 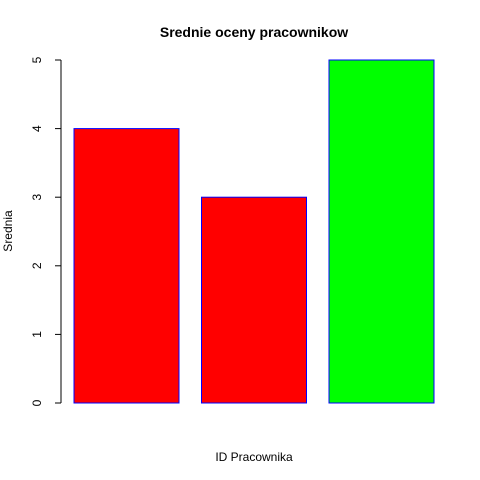 What do you see at coordinates (37, 59) in the screenshot?
I see `y-tick-label-5: 5` at bounding box center [37, 59].